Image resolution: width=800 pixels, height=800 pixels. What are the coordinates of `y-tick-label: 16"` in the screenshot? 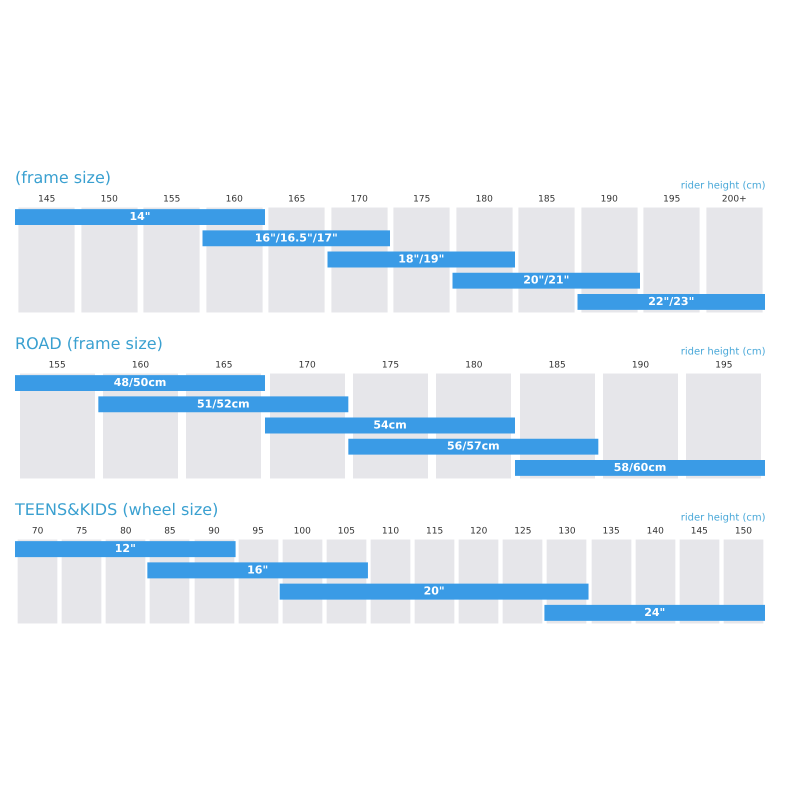 It's located at (257, 569).